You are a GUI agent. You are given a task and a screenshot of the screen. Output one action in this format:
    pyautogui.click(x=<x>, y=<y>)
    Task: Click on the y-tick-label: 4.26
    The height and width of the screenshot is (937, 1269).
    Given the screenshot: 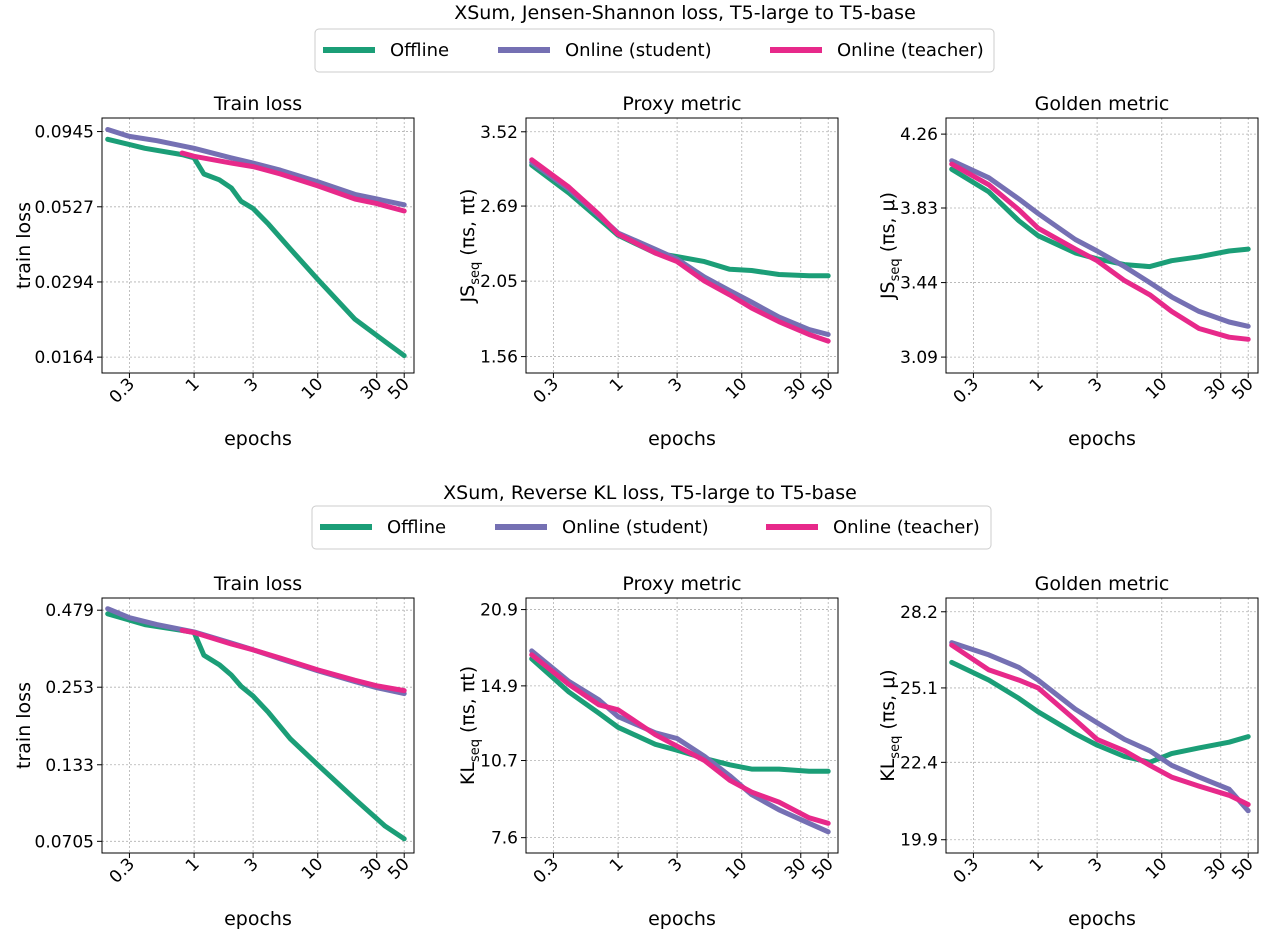 What is the action you would take?
    pyautogui.click(x=919, y=135)
    